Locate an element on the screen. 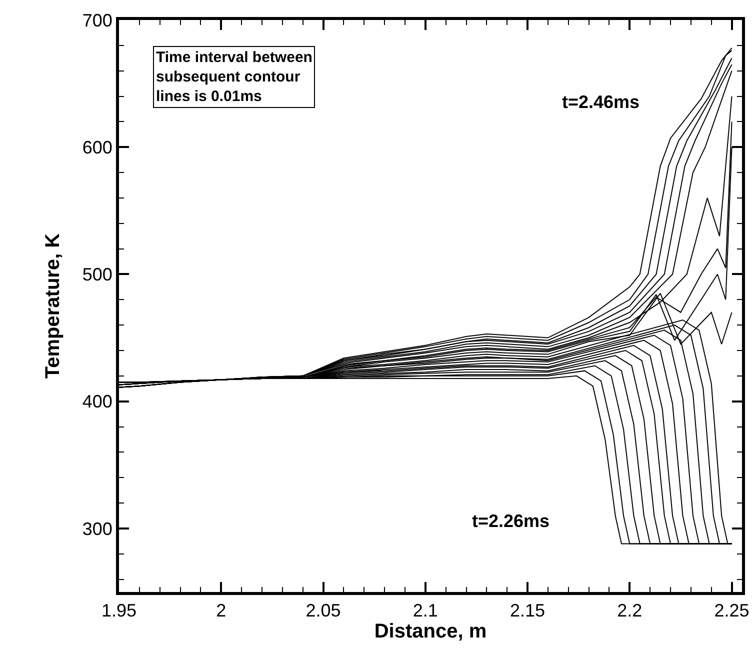  x-tick-label: 2.05 is located at coordinates (323, 610).